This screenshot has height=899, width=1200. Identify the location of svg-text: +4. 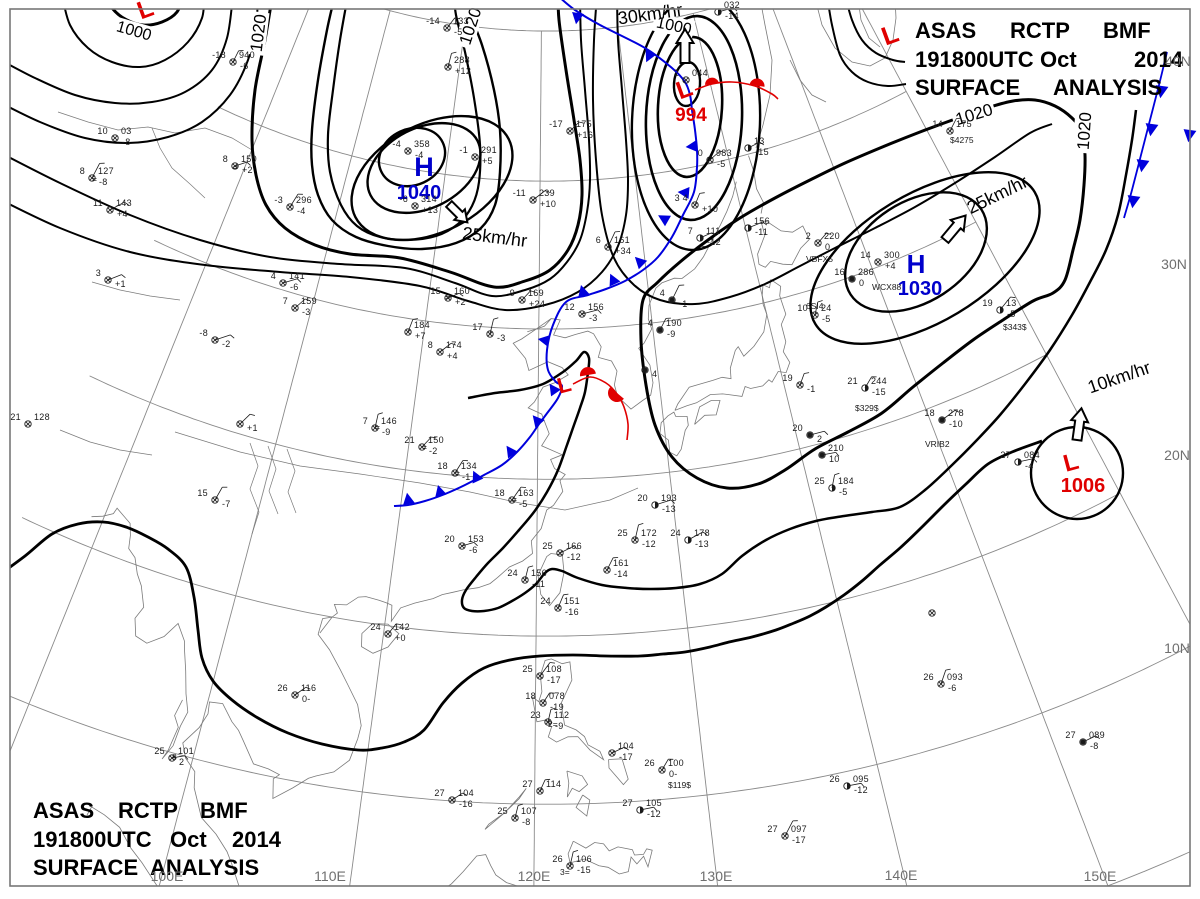
(122, 214).